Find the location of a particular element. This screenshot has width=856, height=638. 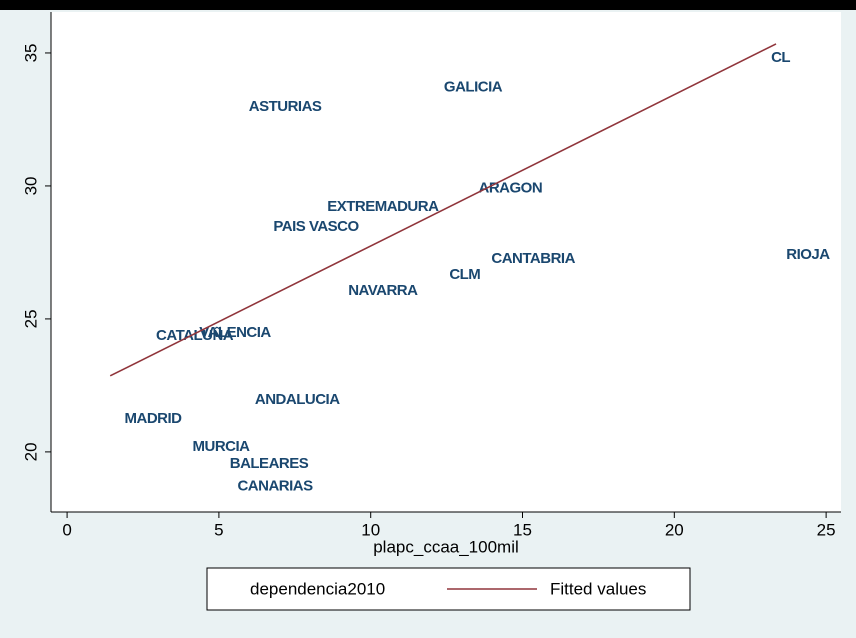

x-tick-label: 0 is located at coordinates (66, 529).